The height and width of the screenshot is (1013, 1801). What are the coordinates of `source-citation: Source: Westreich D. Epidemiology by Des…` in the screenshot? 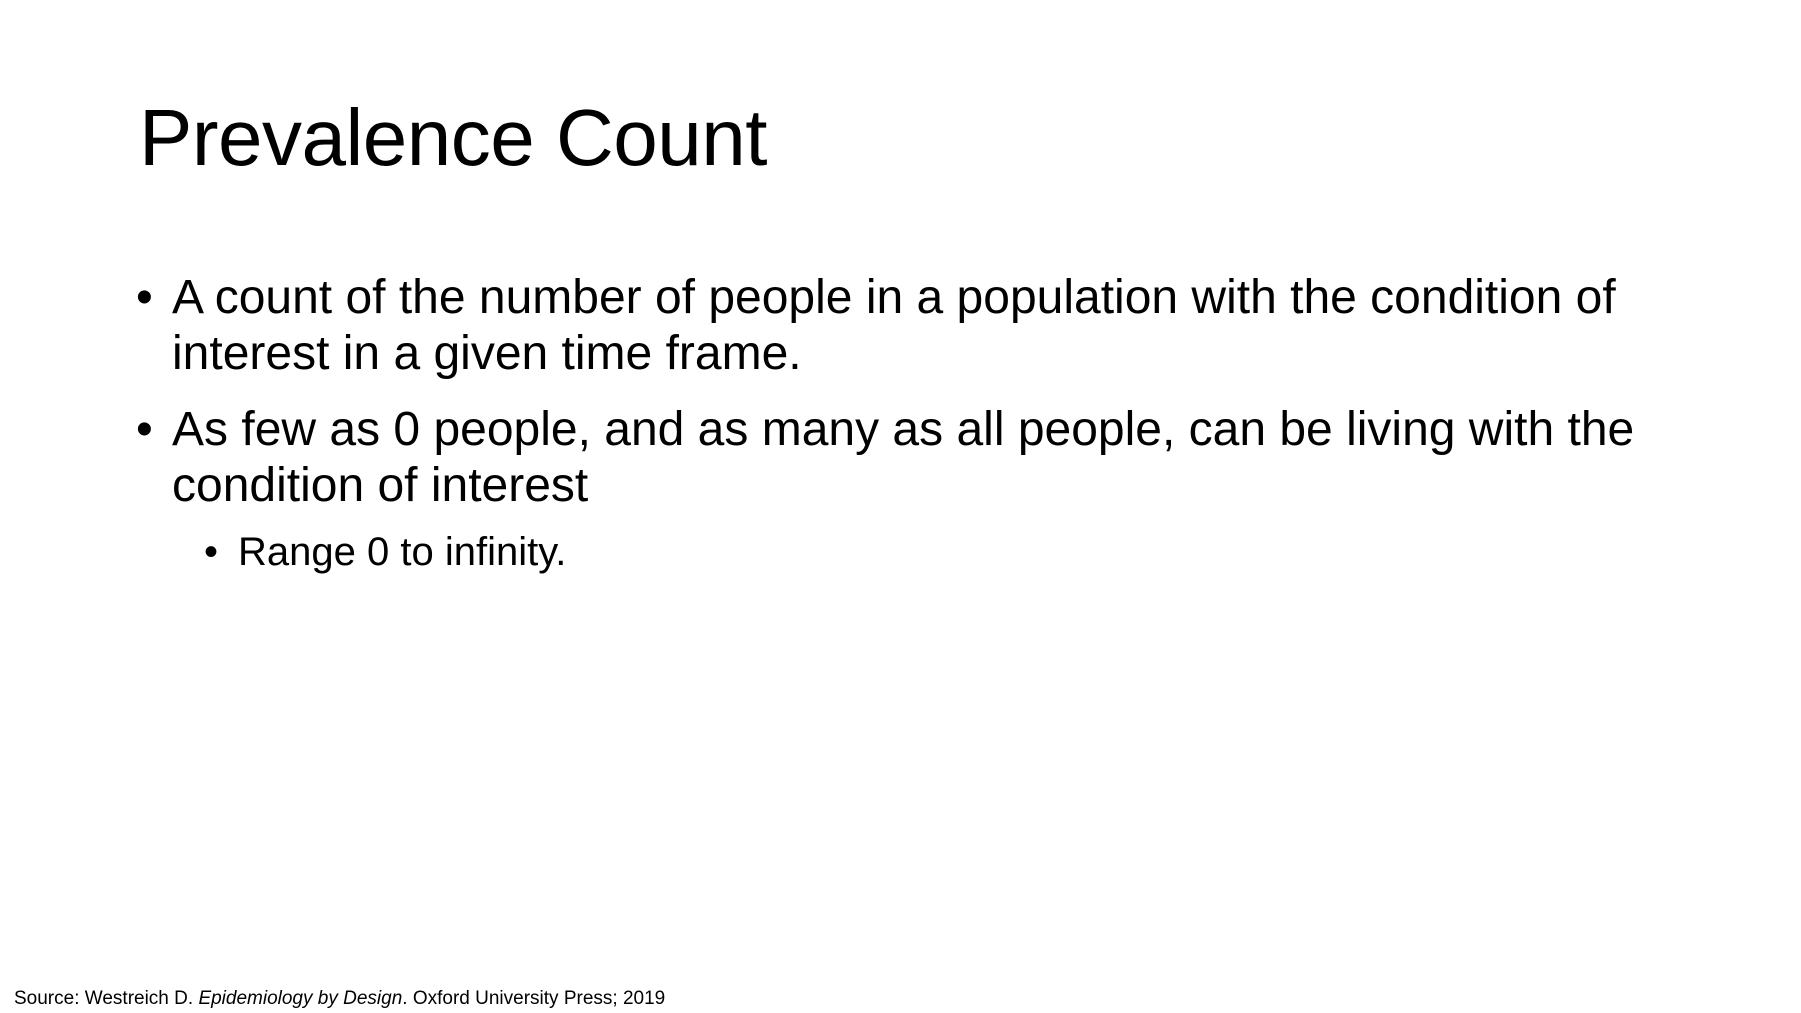 It's located at (339, 999).